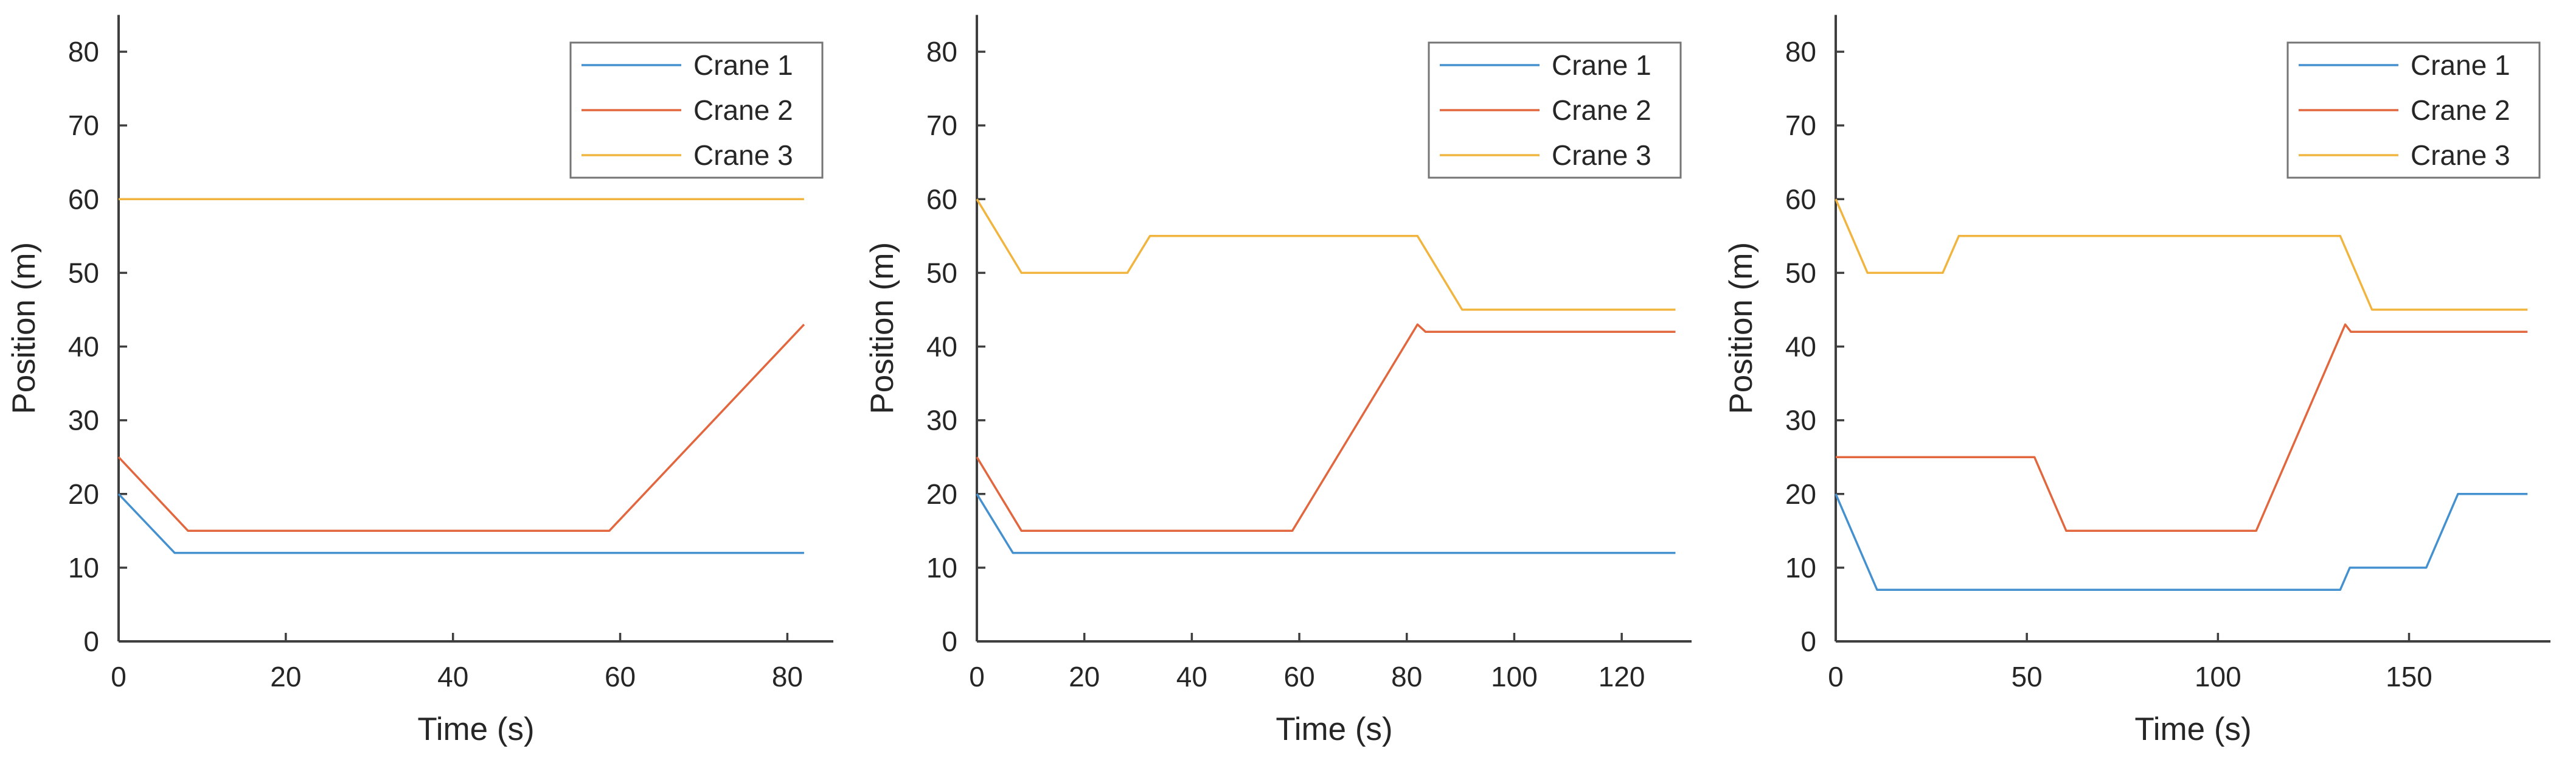  I want to click on x-tick-label: 120, so click(1622, 676).